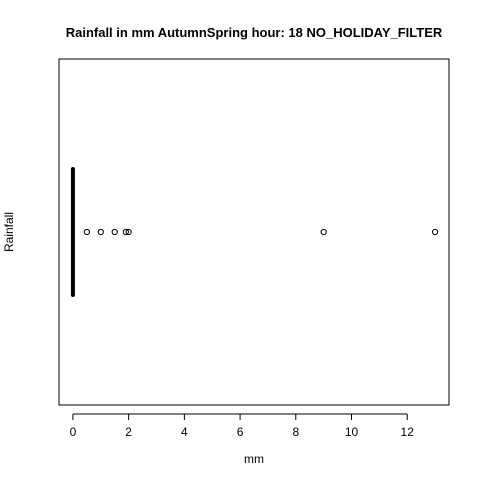 This screenshot has height=480, width=480. I want to click on outlier-points, so click(261, 232).